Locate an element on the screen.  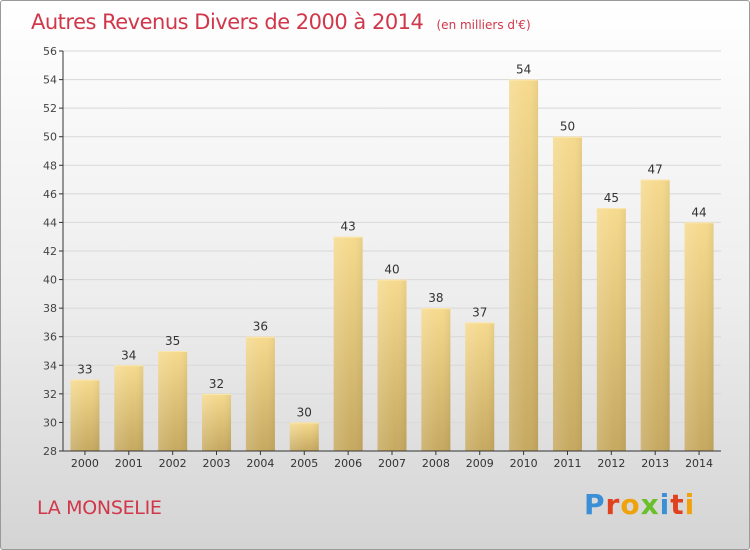
brand-letter: t is located at coordinates (677, 504).